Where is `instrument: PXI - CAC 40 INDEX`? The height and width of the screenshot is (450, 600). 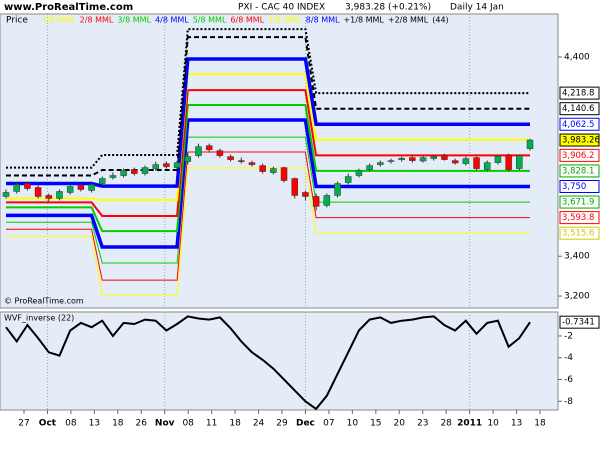 instrument: PXI - CAC 40 INDEX is located at coordinates (281, 8).